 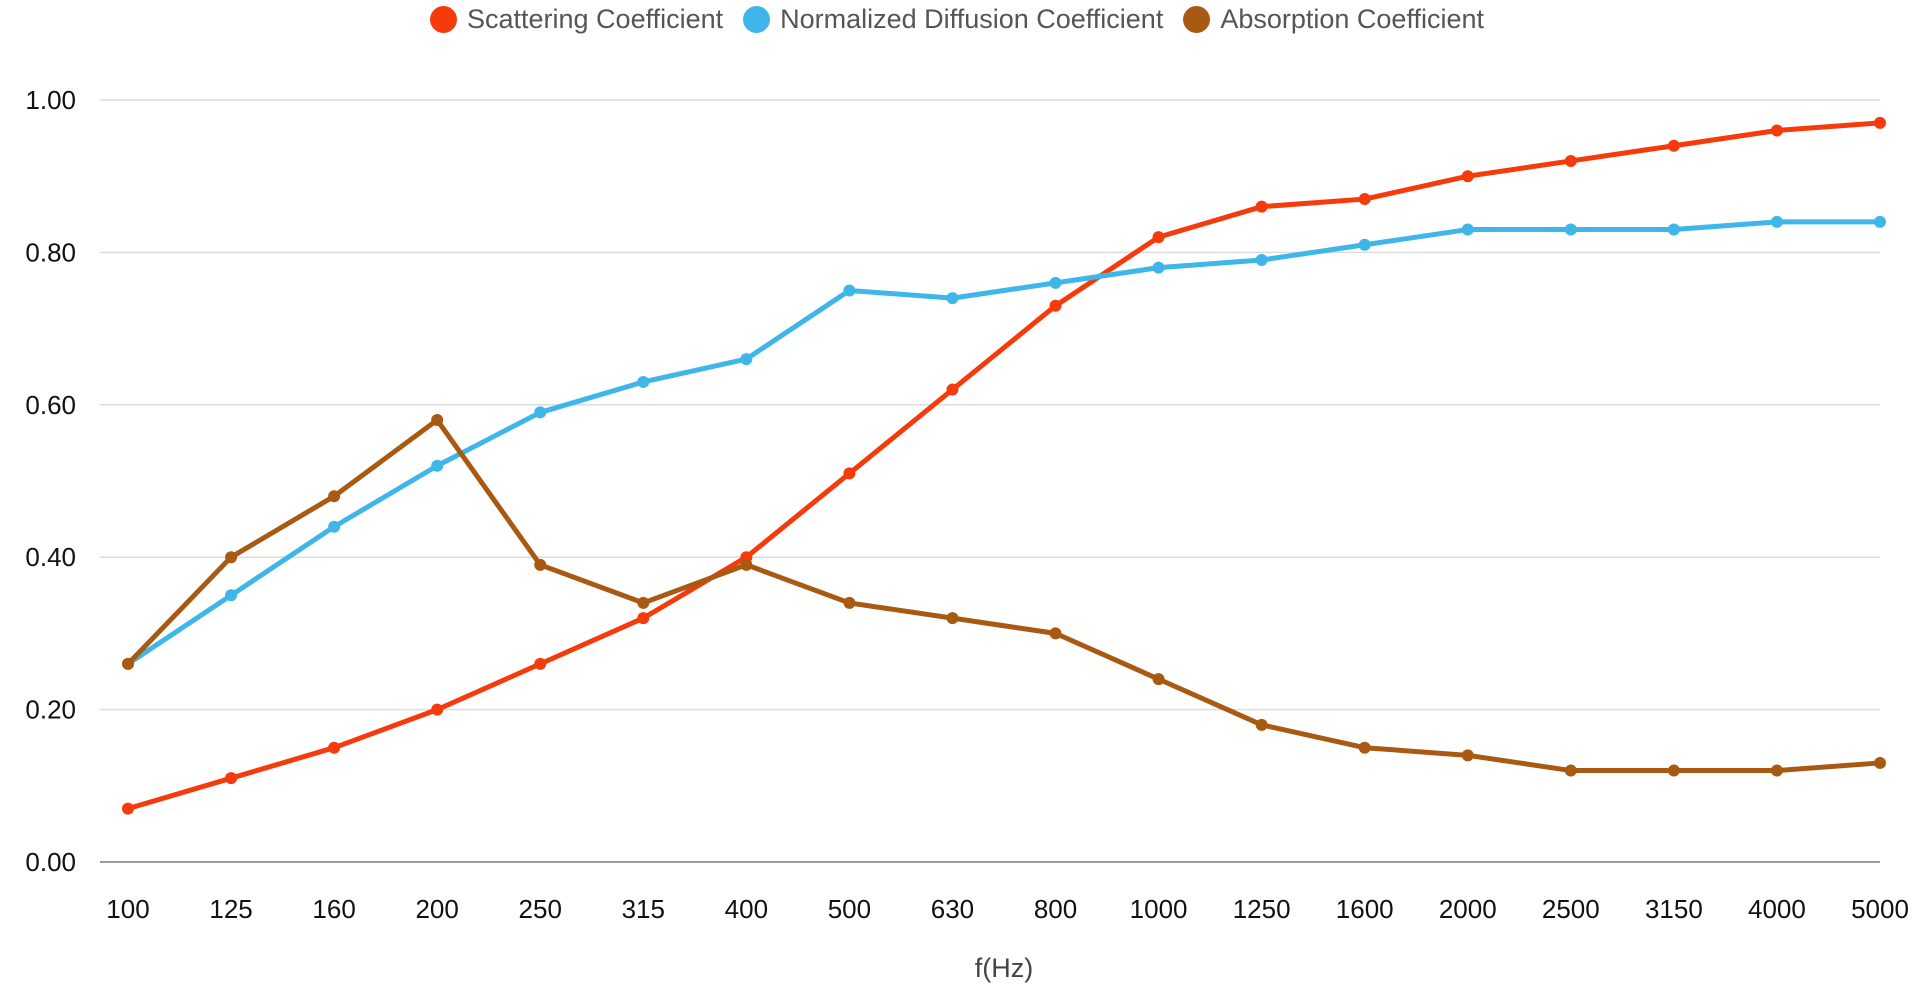 I want to click on legend-item-scattering: Scattering Coefficient, so click(x=576, y=19).